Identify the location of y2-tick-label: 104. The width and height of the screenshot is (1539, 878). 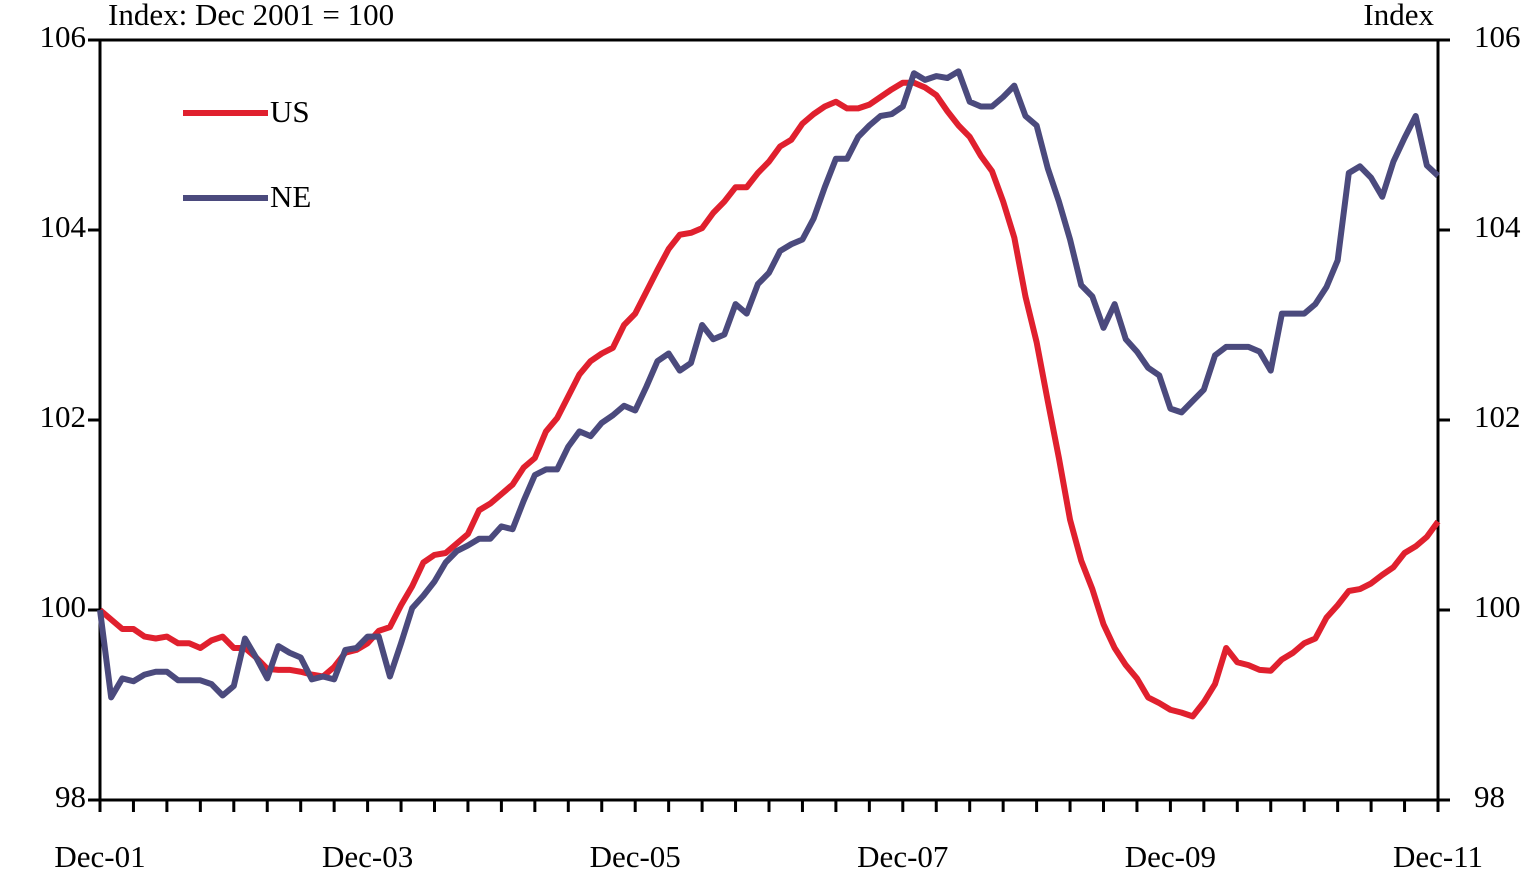
(1497, 226).